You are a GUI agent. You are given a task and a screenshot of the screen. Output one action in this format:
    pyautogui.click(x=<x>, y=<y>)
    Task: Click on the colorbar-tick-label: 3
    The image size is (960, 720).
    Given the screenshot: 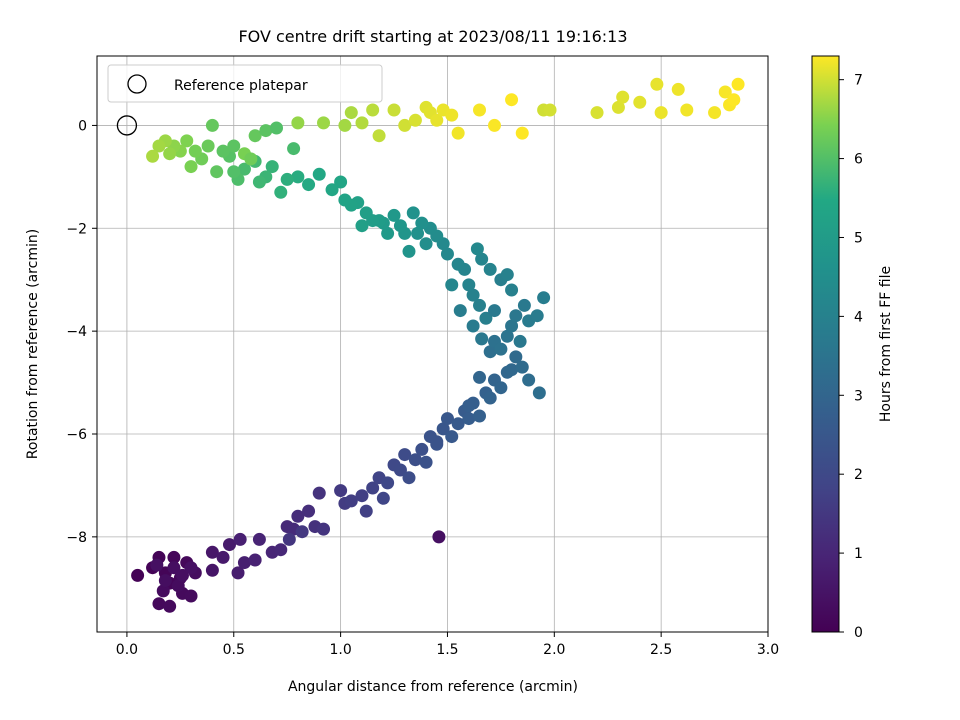 What is the action you would take?
    pyautogui.click(x=858, y=396)
    